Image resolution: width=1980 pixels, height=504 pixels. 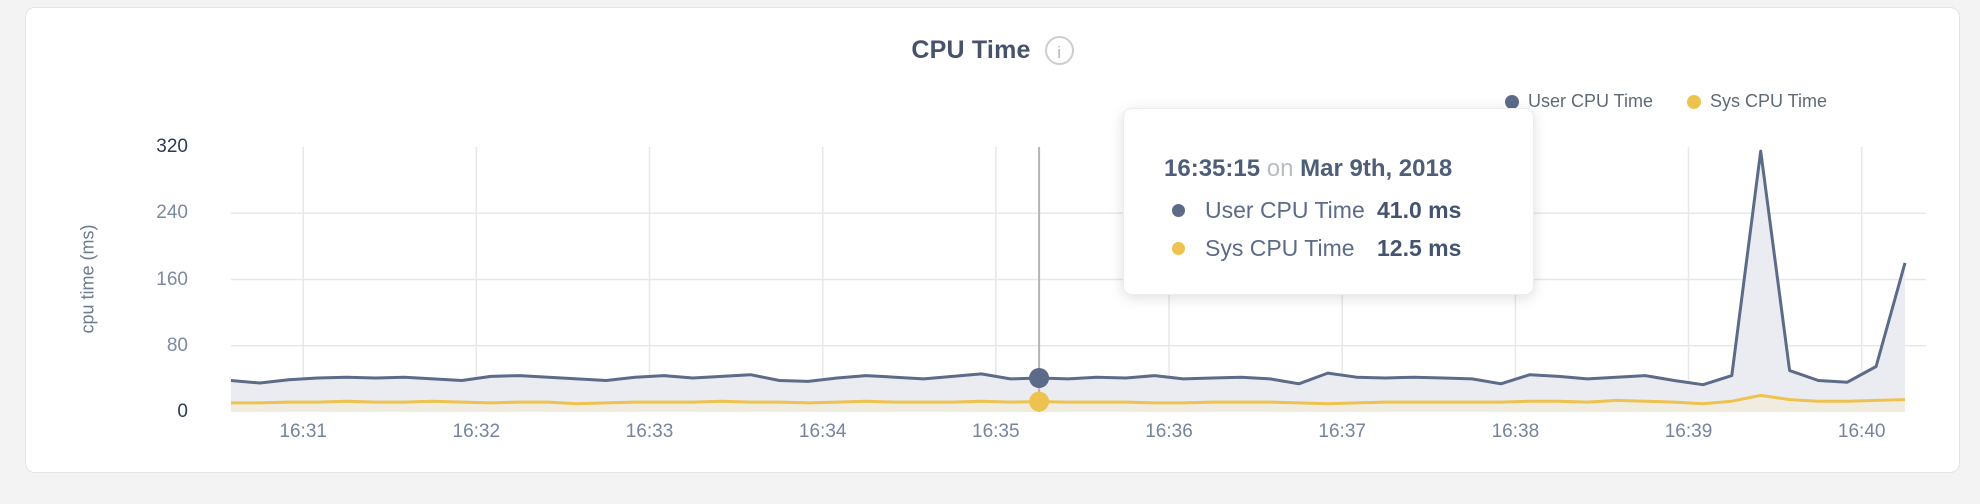 I want to click on legend-item-user-cpu-time: User CPU Time, so click(x=1578, y=101).